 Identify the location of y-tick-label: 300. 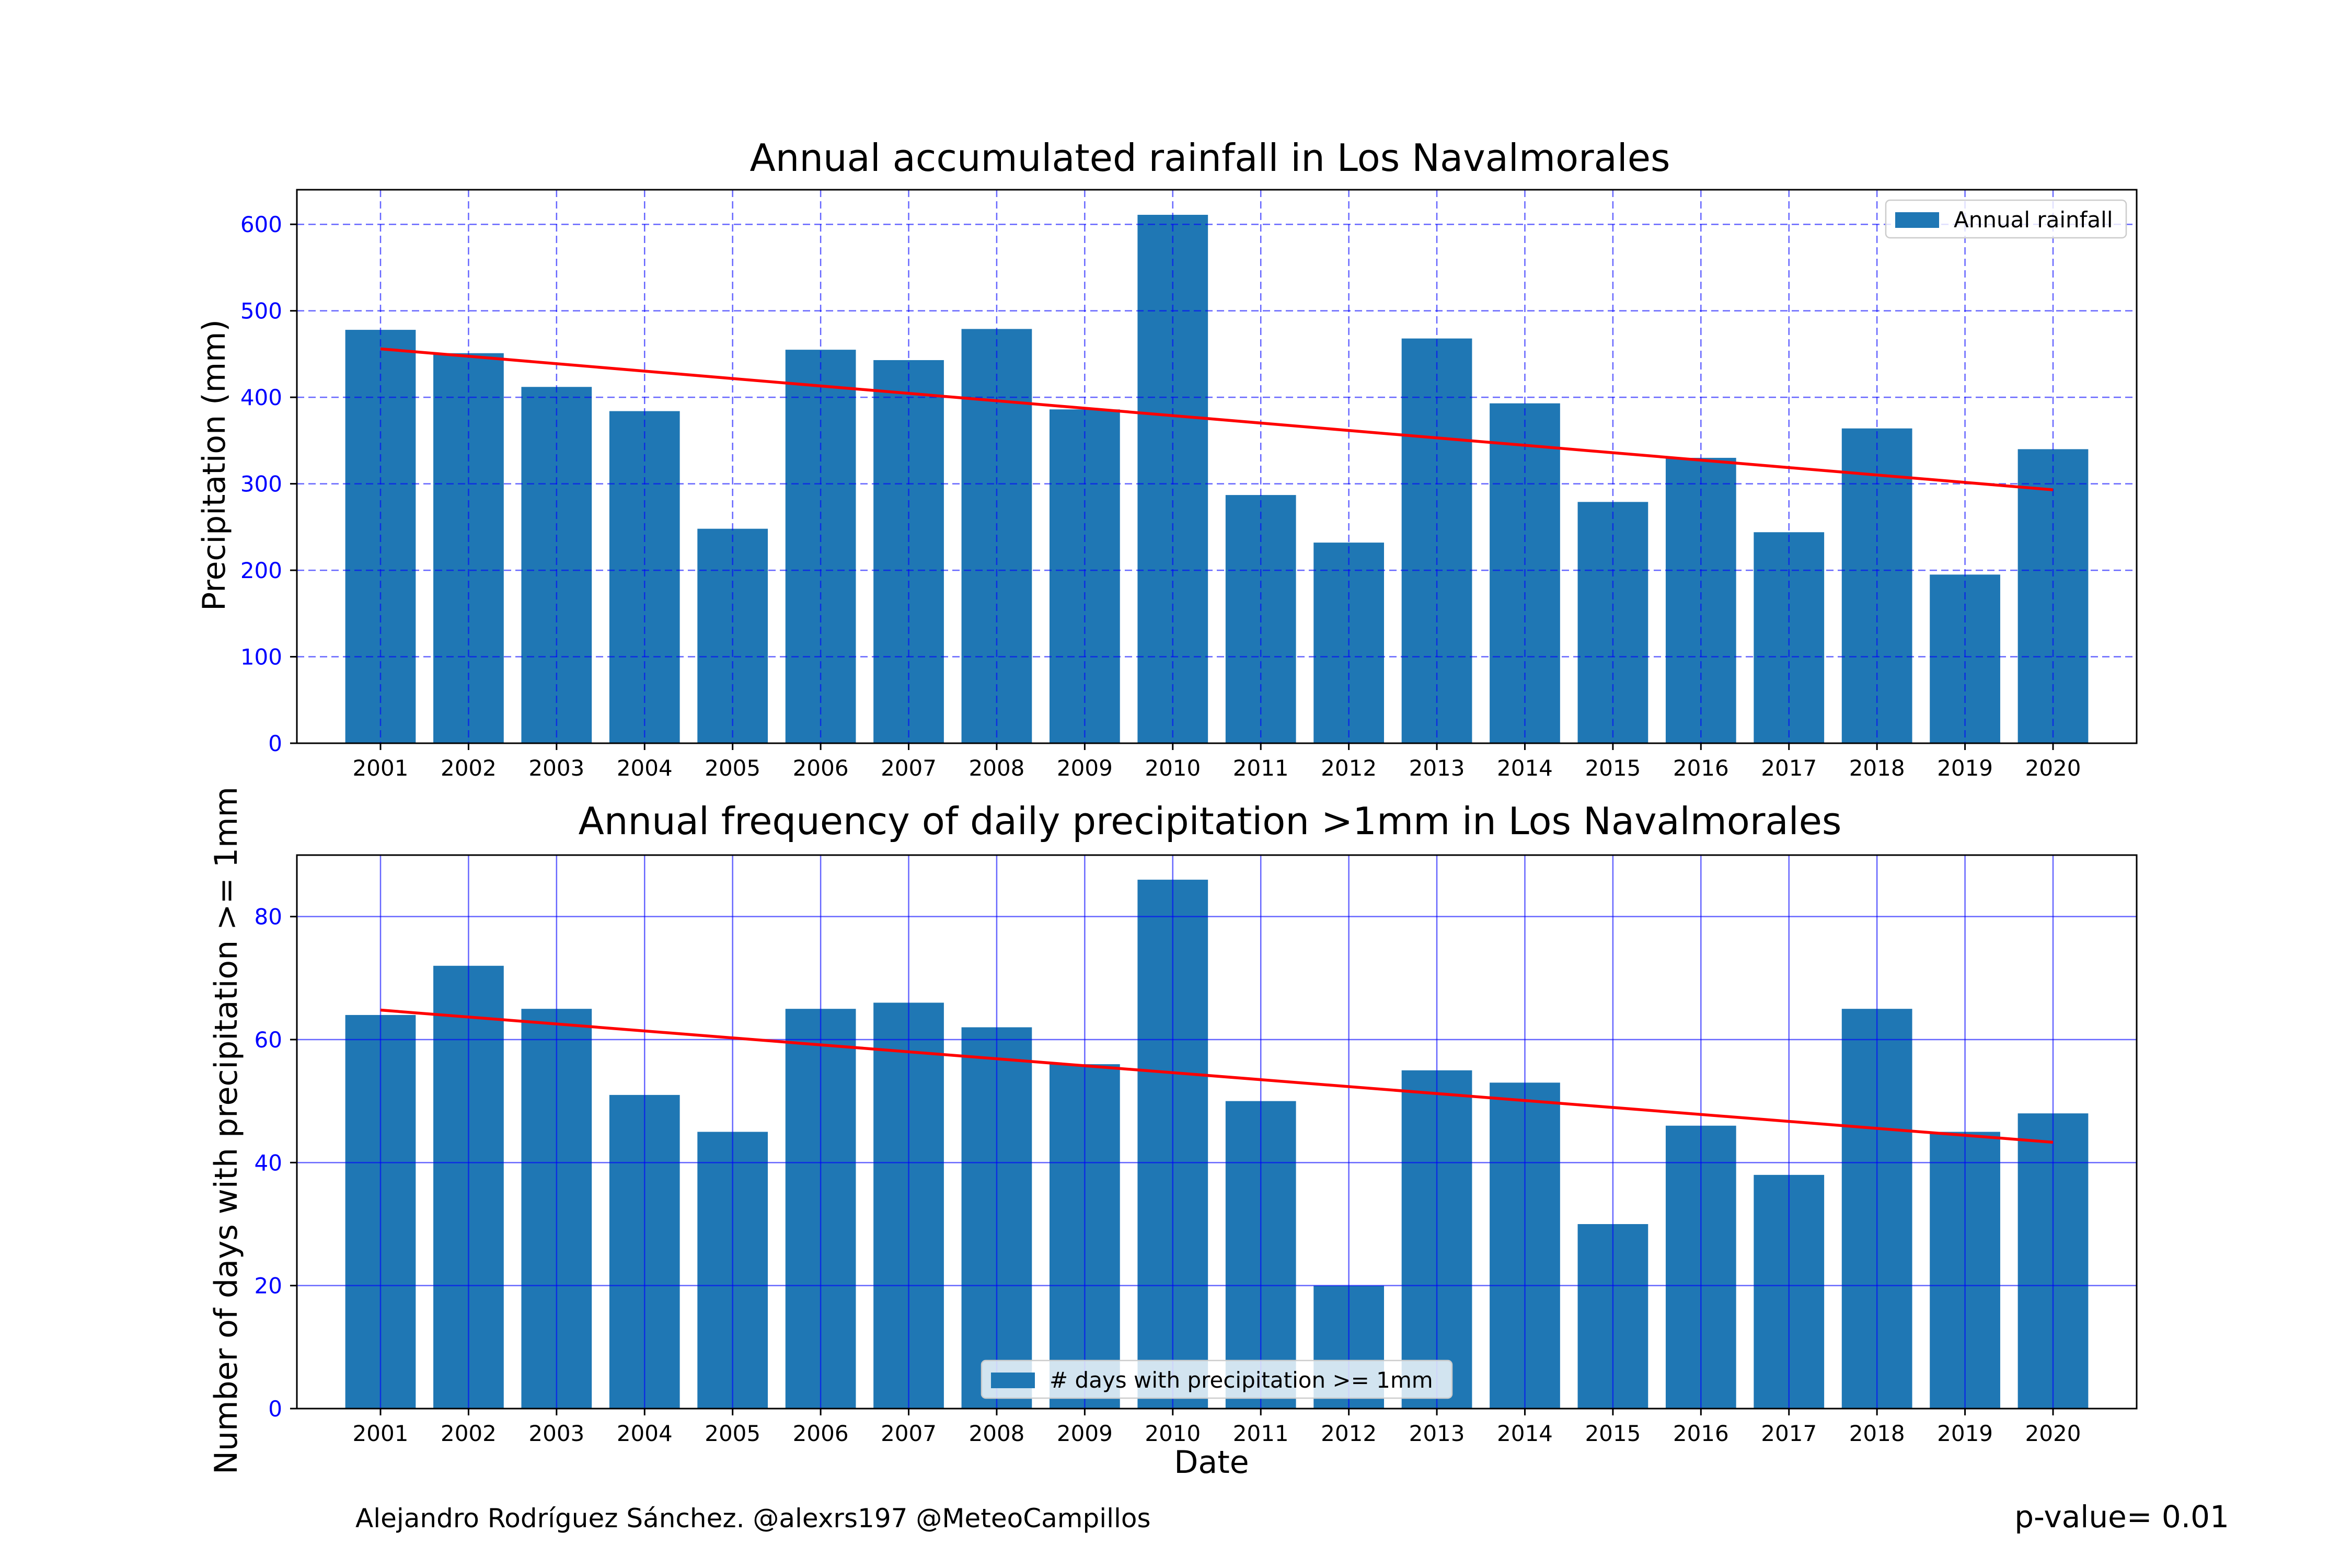
(261, 484).